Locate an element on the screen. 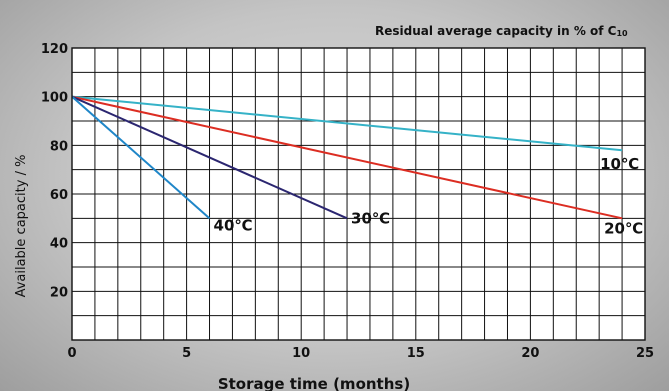  x-tick-label: 0 is located at coordinates (71, 353).